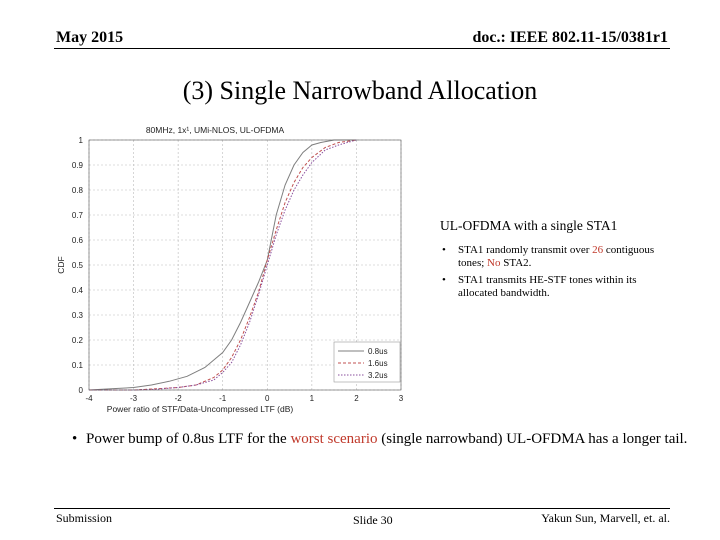  What do you see at coordinates (401, 398) in the screenshot?
I see `x-tick-label-7: 3` at bounding box center [401, 398].